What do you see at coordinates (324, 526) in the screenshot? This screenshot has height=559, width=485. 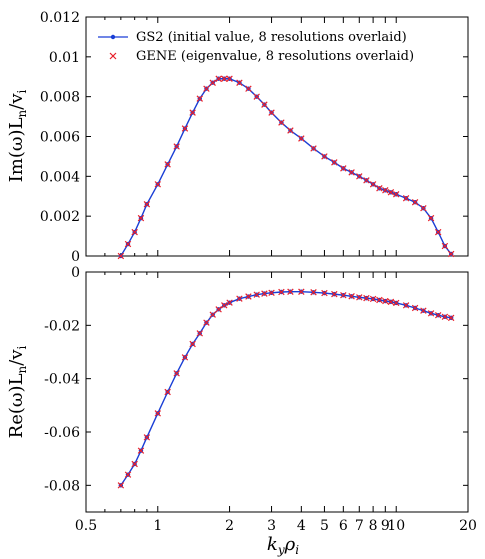 I see `x-tick-label: 5` at bounding box center [324, 526].